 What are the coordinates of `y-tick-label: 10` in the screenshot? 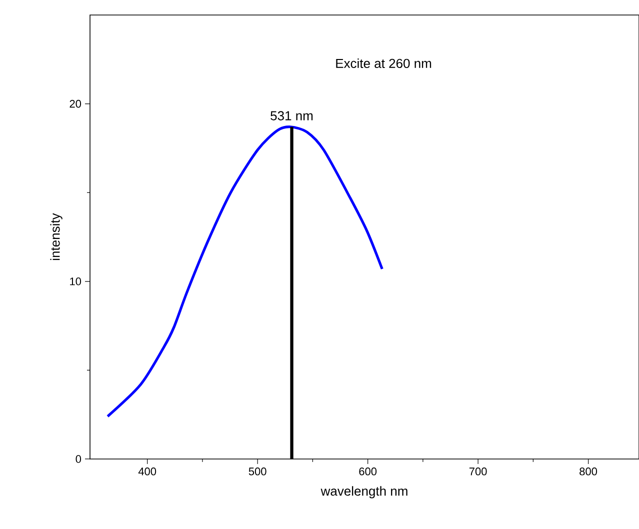 It's located at (76, 282).